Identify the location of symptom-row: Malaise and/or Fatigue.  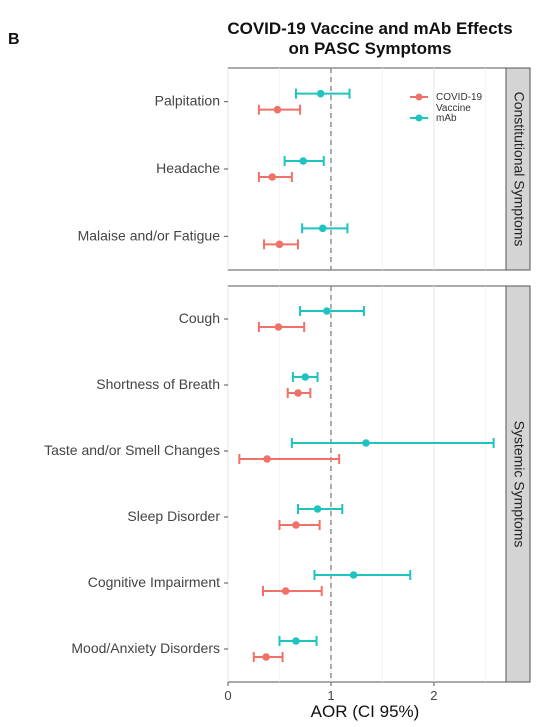
(213, 236).